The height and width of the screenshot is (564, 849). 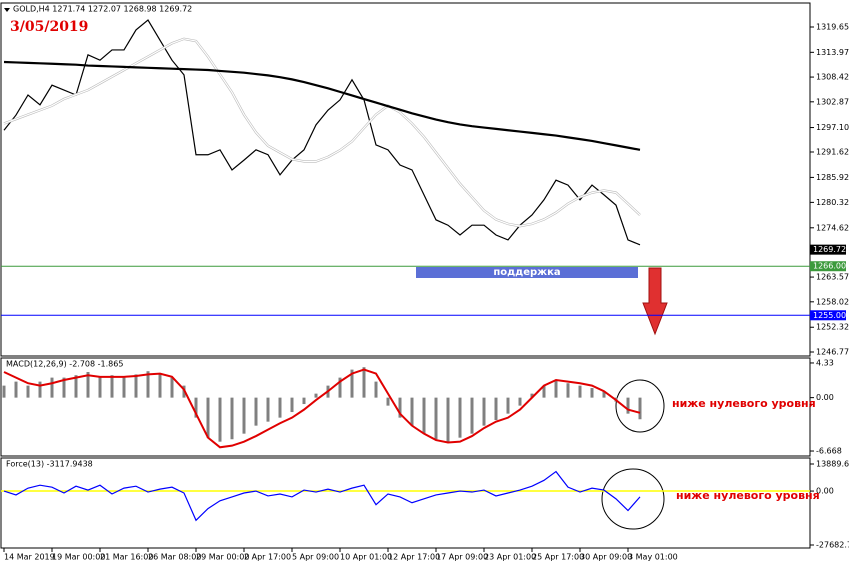 I want to click on y-tick-label: 1319.65, so click(x=832, y=26).